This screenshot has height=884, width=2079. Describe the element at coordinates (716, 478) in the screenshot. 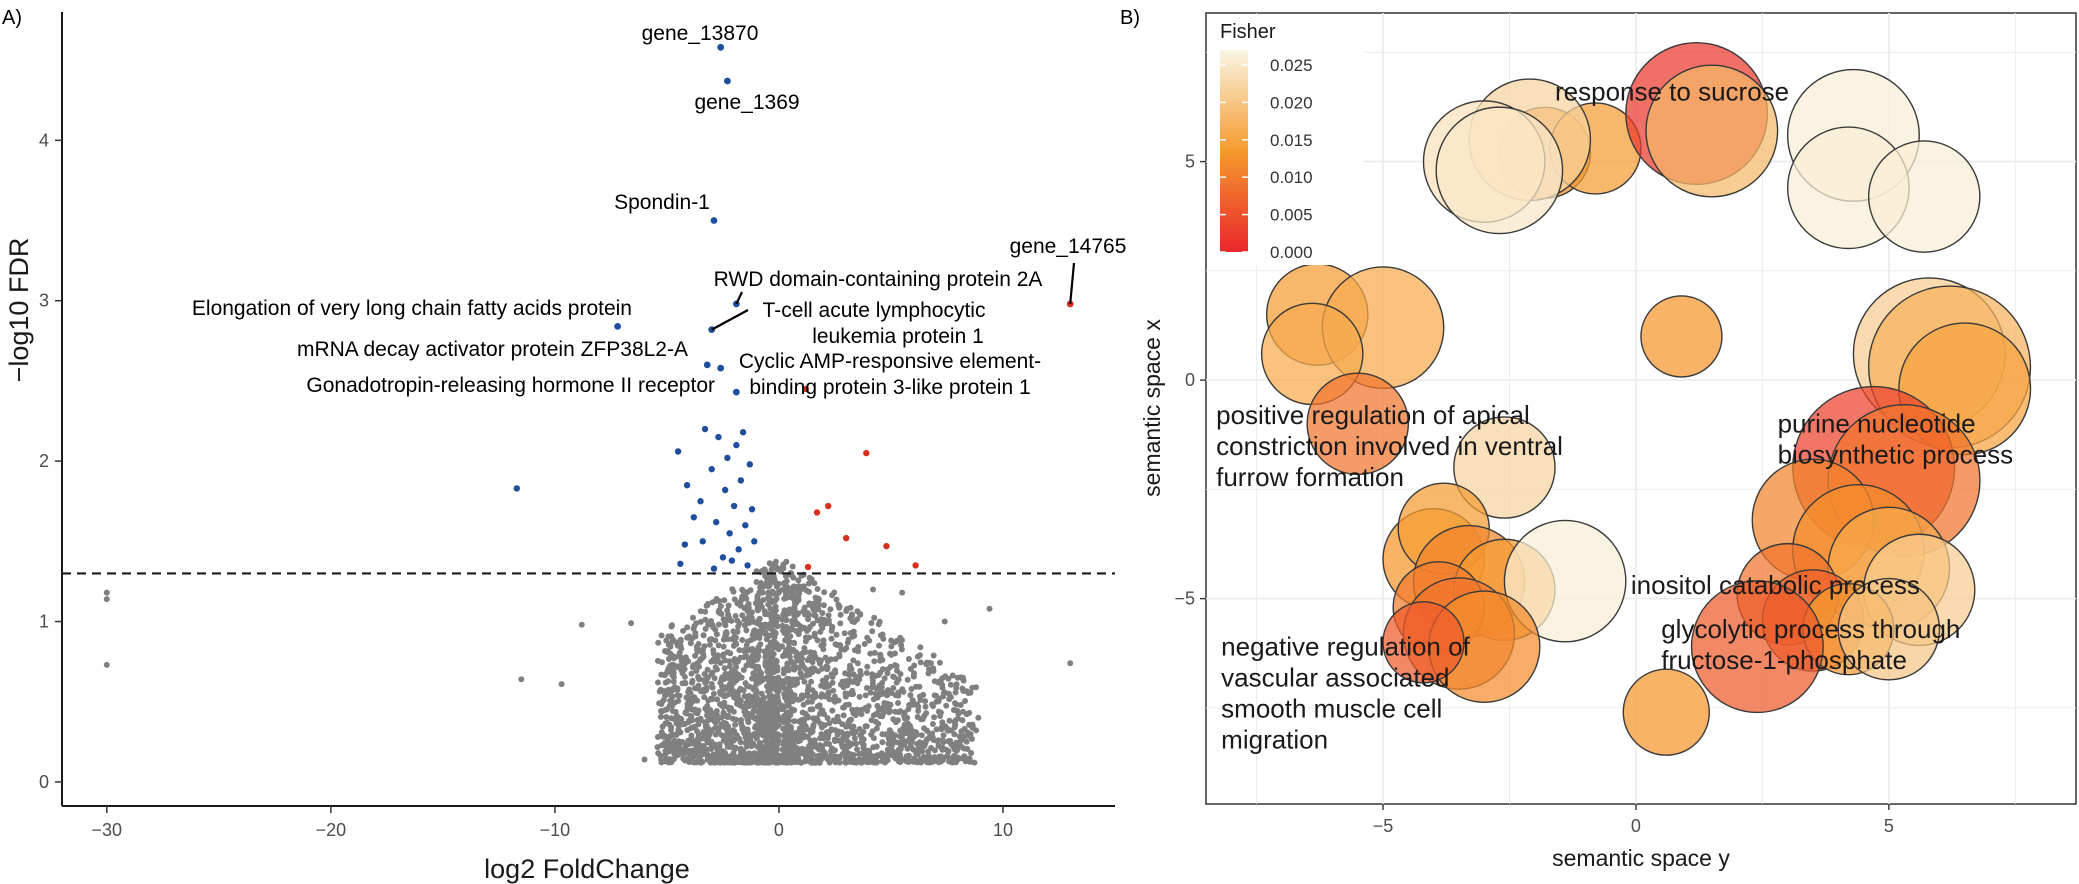

I see `significant-points` at that location.